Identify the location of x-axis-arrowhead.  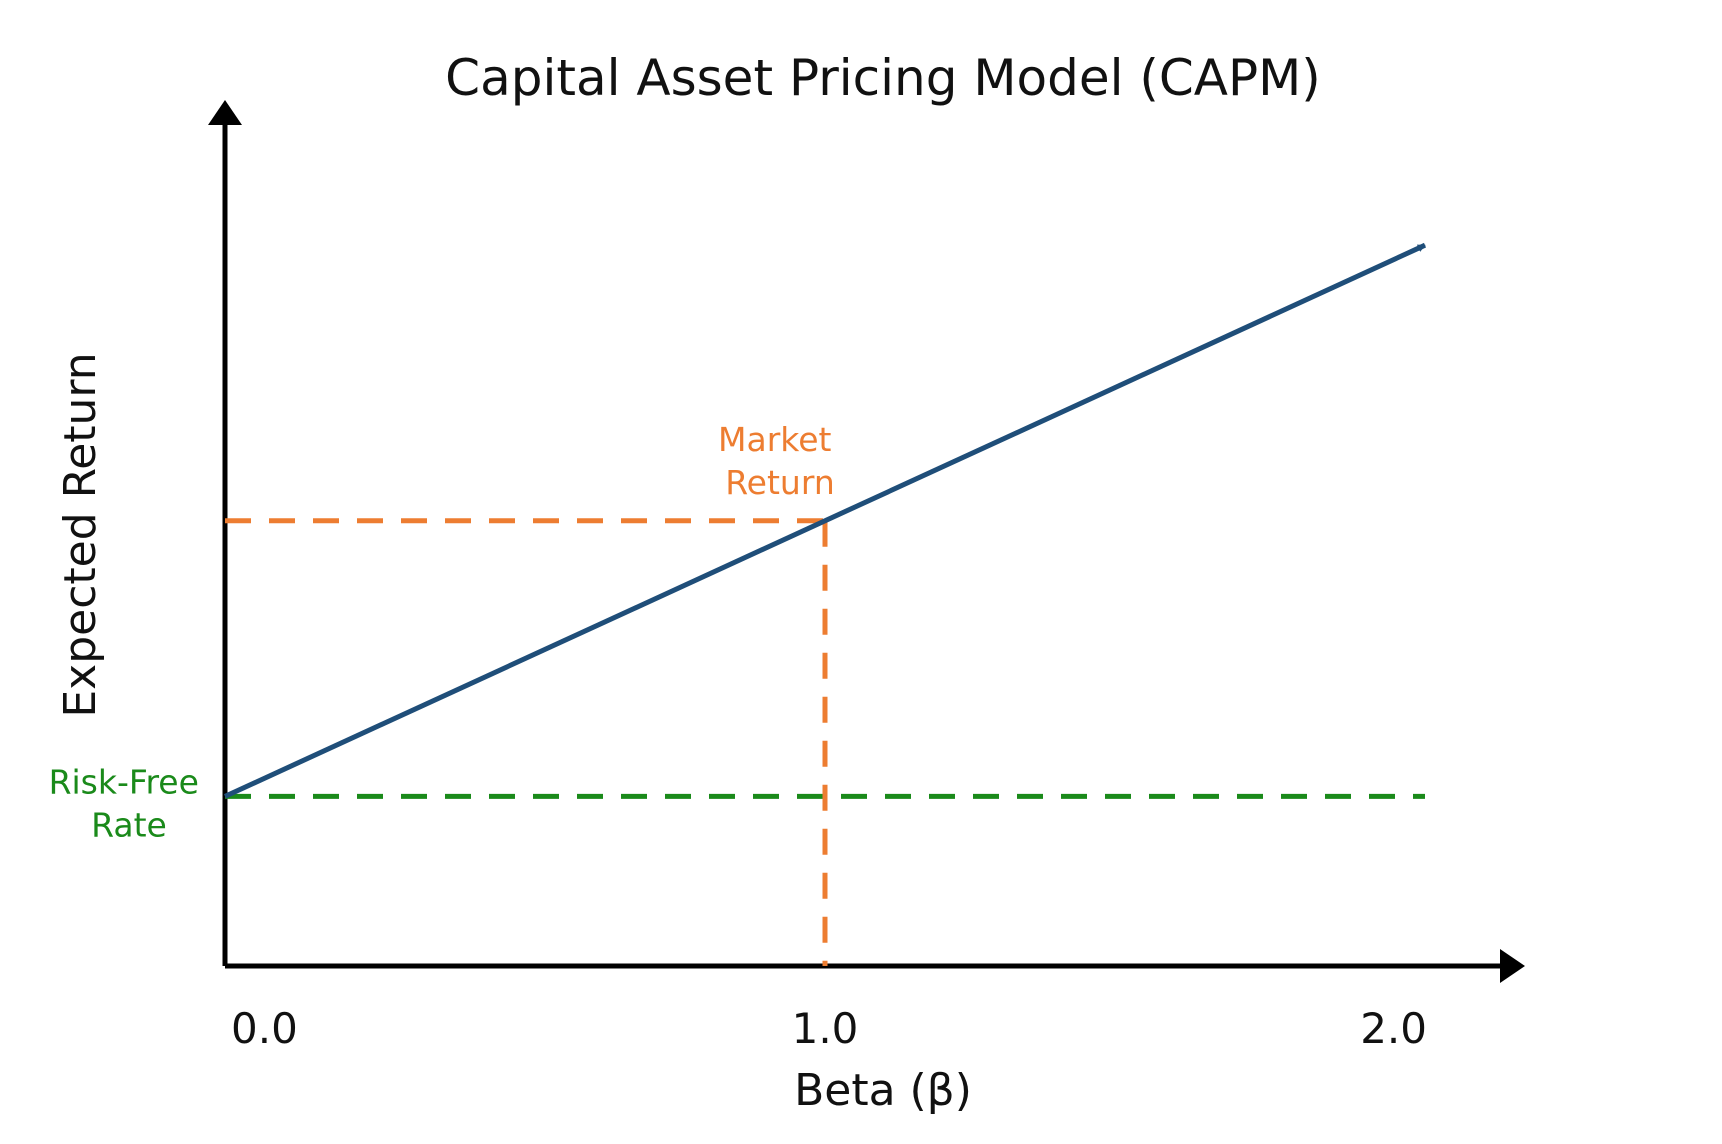
(1512, 966).